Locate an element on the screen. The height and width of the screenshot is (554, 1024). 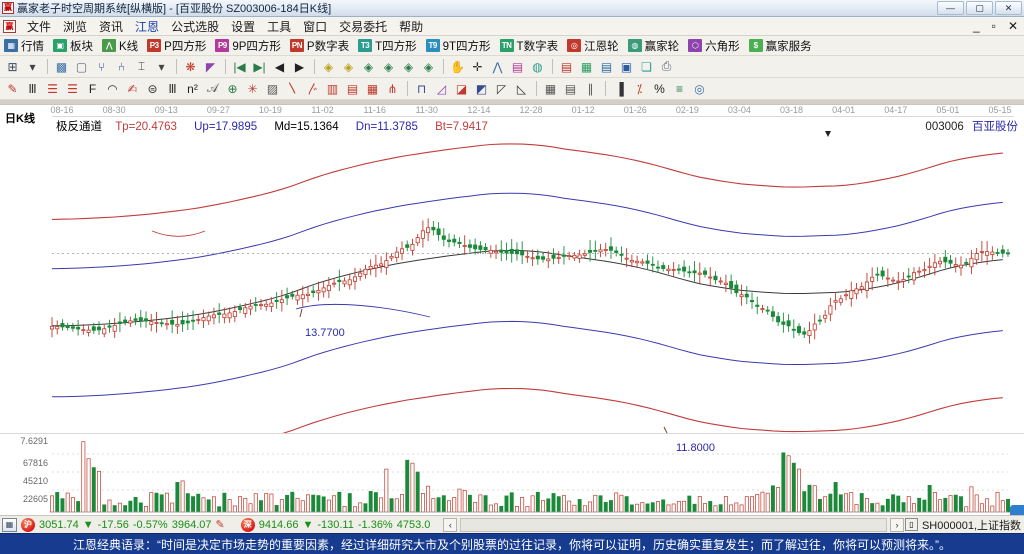
circle-target-icon: ◎ is located at coordinates (699, 88).